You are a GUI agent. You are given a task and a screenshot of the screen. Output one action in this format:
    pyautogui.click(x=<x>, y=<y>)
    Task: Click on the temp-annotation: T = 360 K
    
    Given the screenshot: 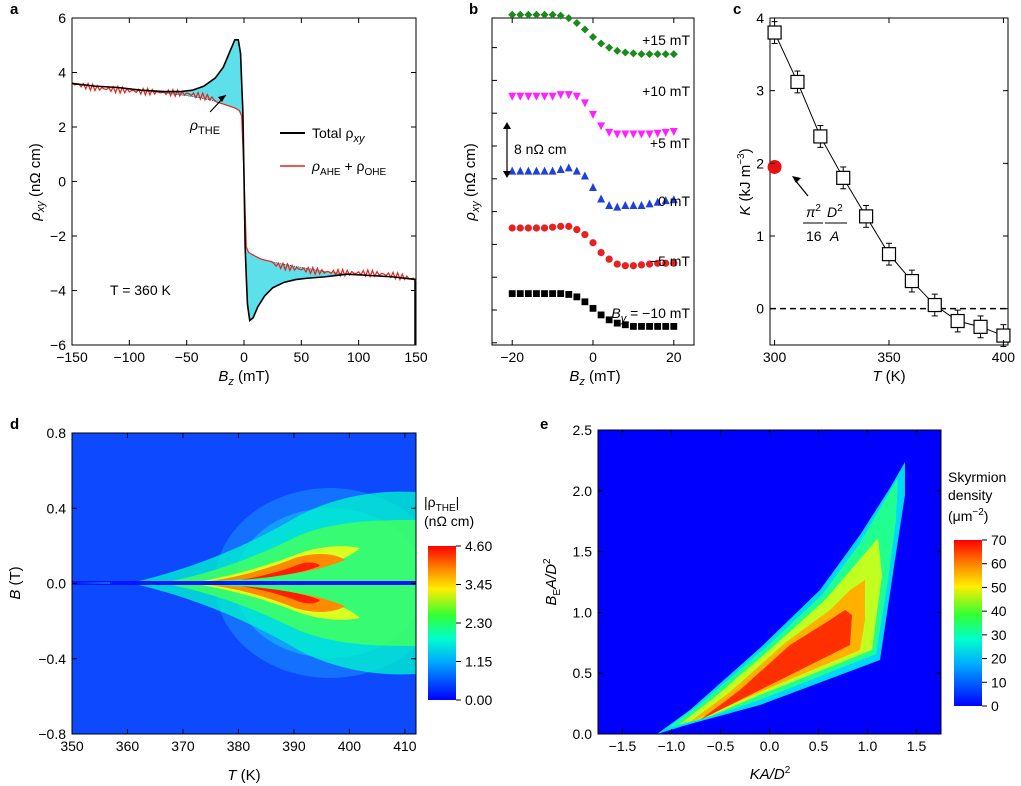 What is the action you would take?
    pyautogui.click(x=141, y=290)
    